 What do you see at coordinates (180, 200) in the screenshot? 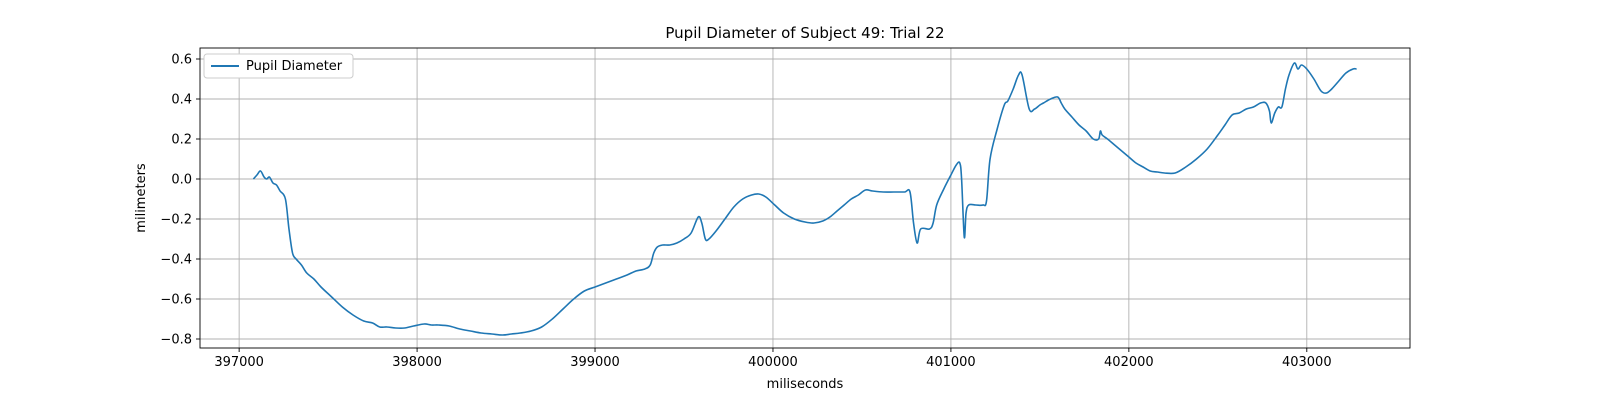
I see `y-axis-ticks: −0.8 −0.6 −0.4 −0.2 0.0 0.2 0.4 0.6` at bounding box center [180, 200].